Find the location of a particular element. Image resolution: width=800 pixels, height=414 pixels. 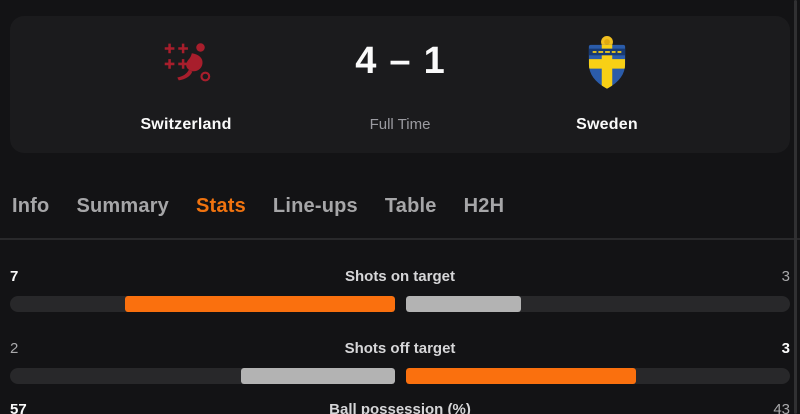

score: 4 – 1 is located at coordinates (400, 61).